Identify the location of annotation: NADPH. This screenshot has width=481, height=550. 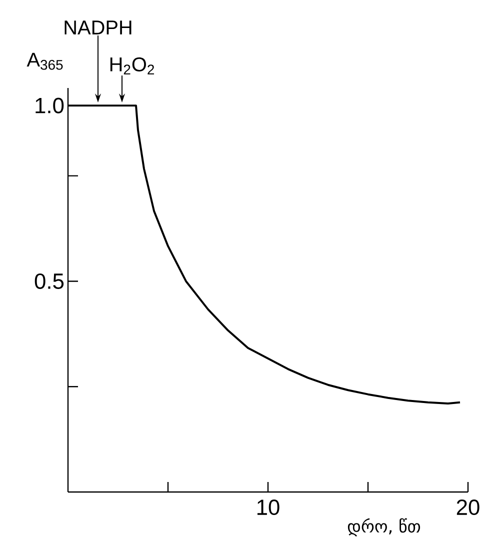
(98, 27).